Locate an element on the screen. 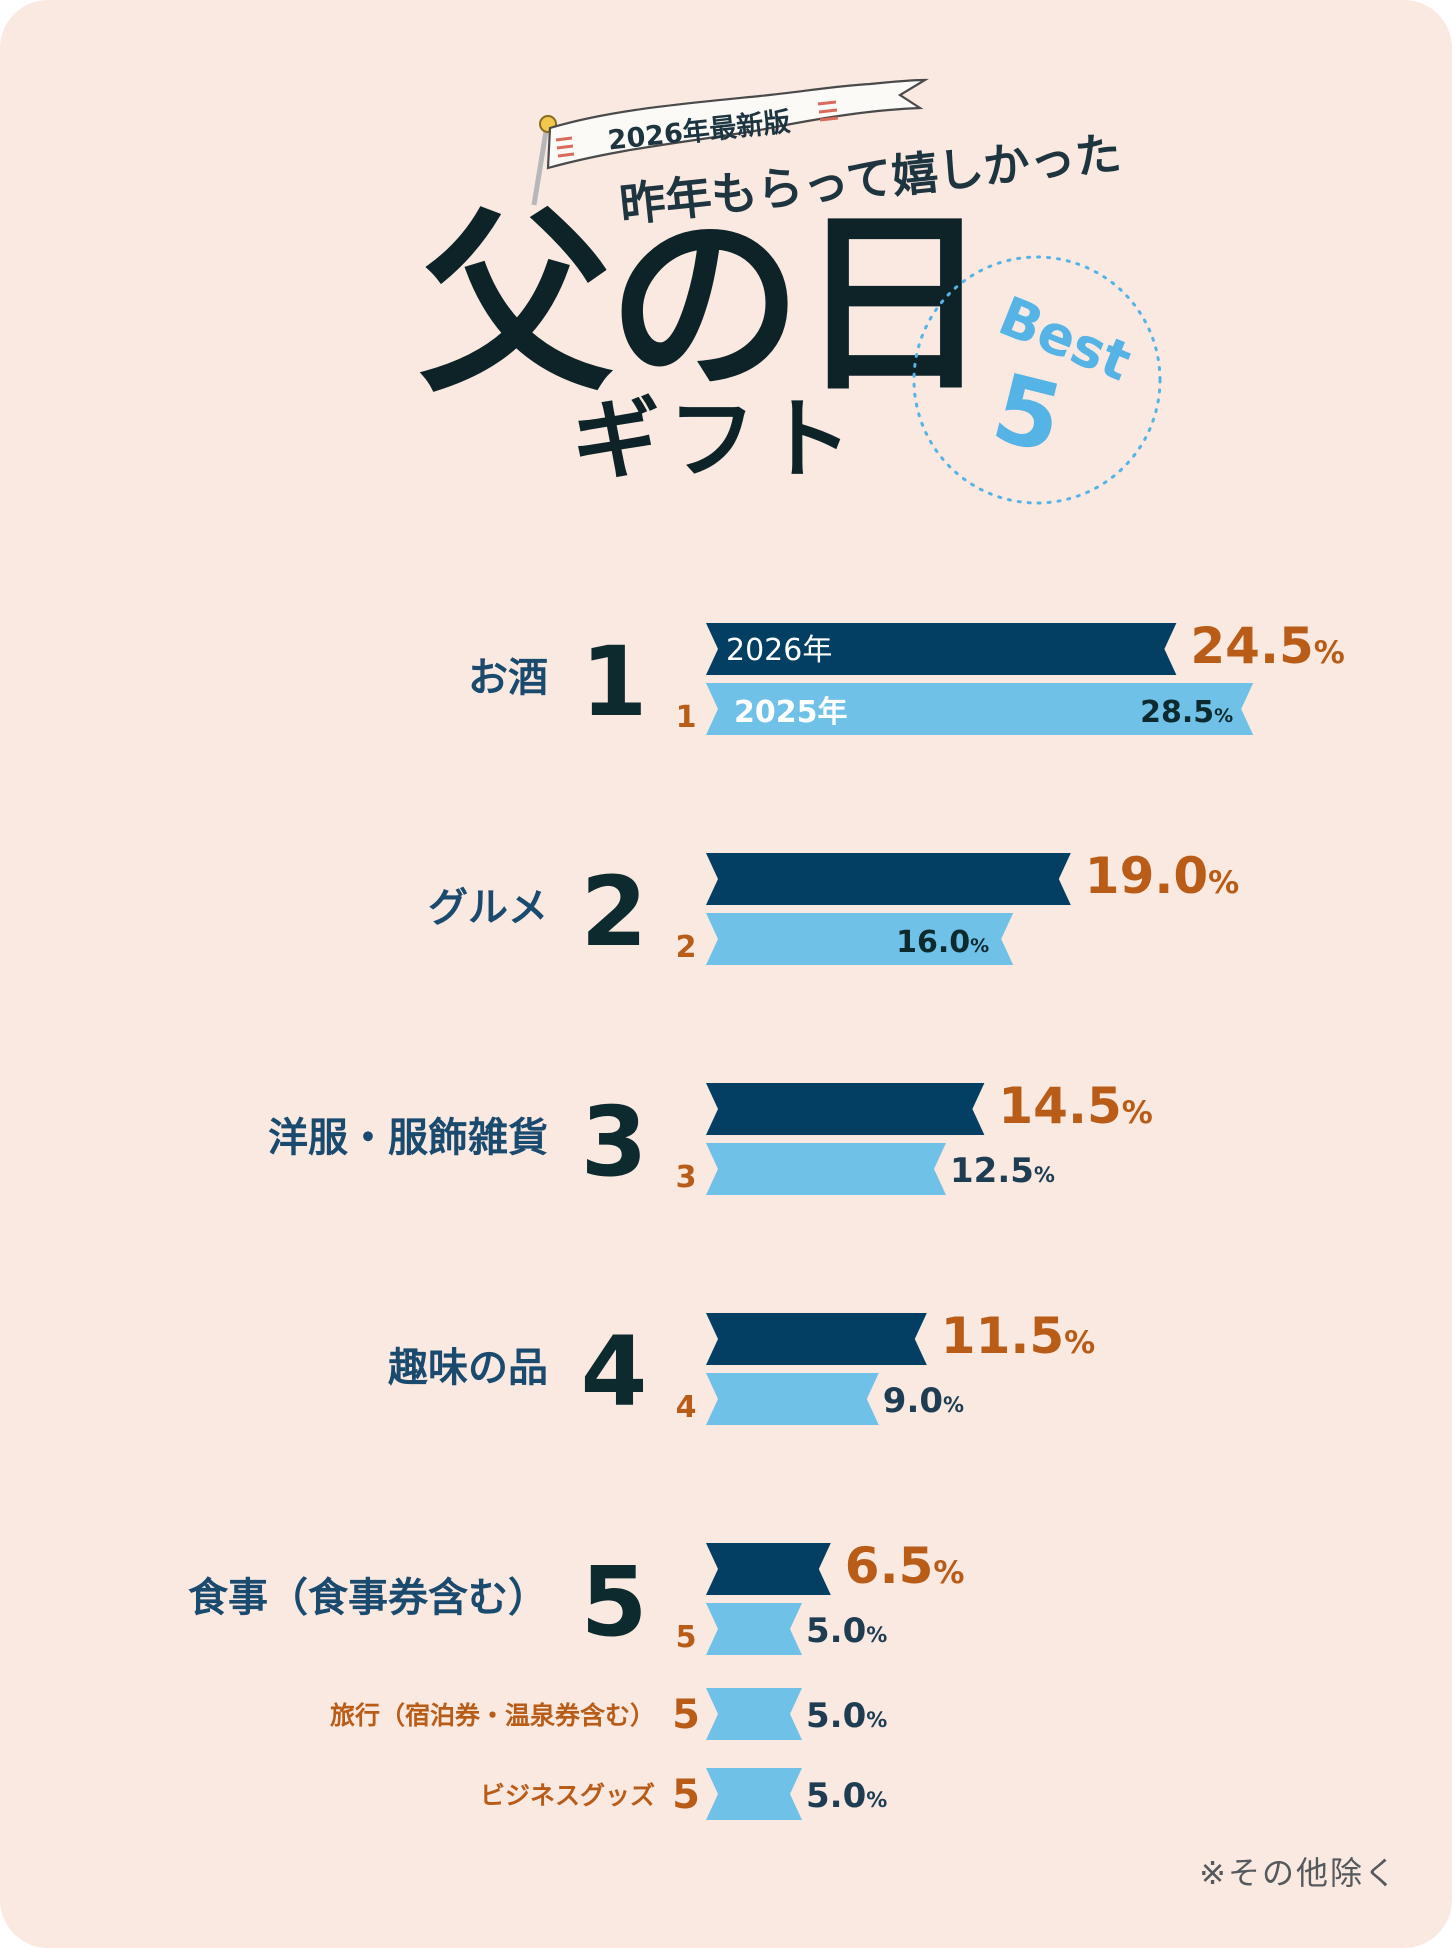 The image size is (1452, 1948). badge-number: 5 is located at coordinates (1028, 415).